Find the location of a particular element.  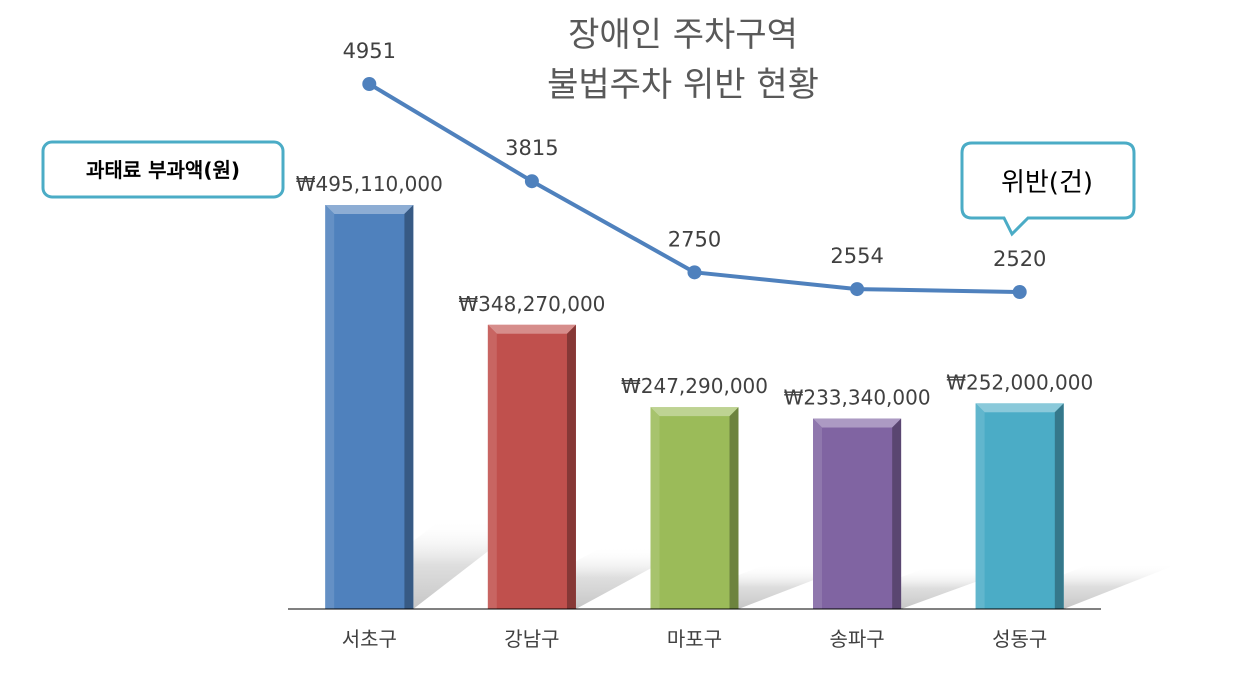

x-axis-tick-labels: 서초구 강남구 마포구 송파구 성동구 is located at coordinates (695, 639).